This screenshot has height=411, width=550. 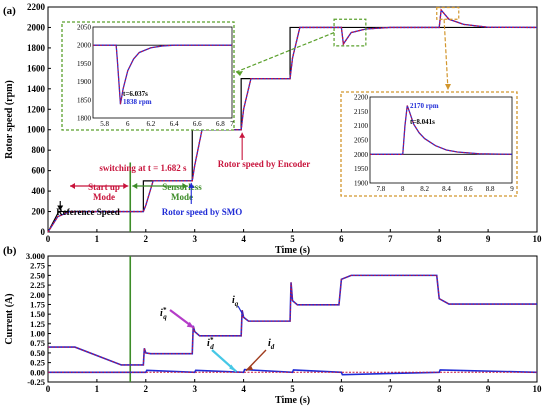 What do you see at coordinates (137, 102) in the screenshot?
I see `inset-1-rpm-label: 1838 rpm` at bounding box center [137, 102].